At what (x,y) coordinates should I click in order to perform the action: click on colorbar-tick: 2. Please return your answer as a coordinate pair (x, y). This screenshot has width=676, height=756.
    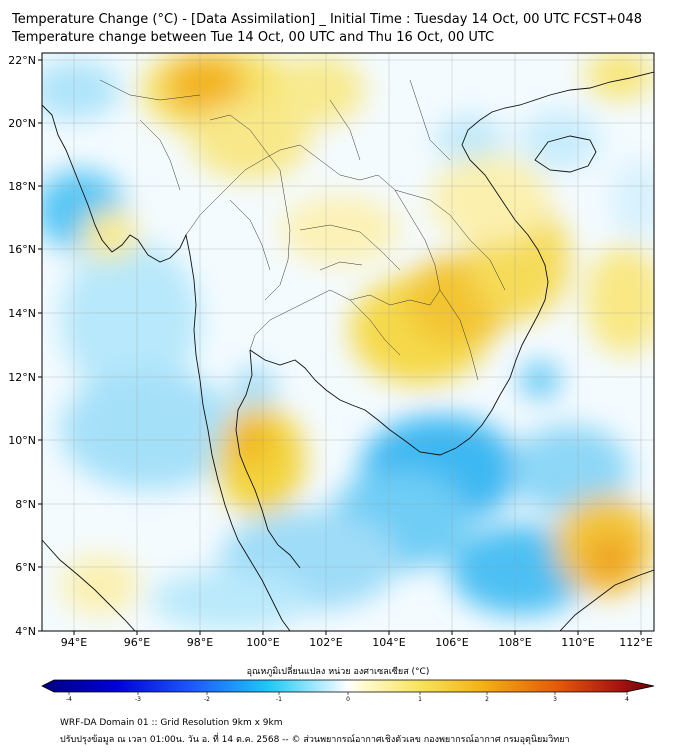
    Looking at the image, I should click on (487, 699).